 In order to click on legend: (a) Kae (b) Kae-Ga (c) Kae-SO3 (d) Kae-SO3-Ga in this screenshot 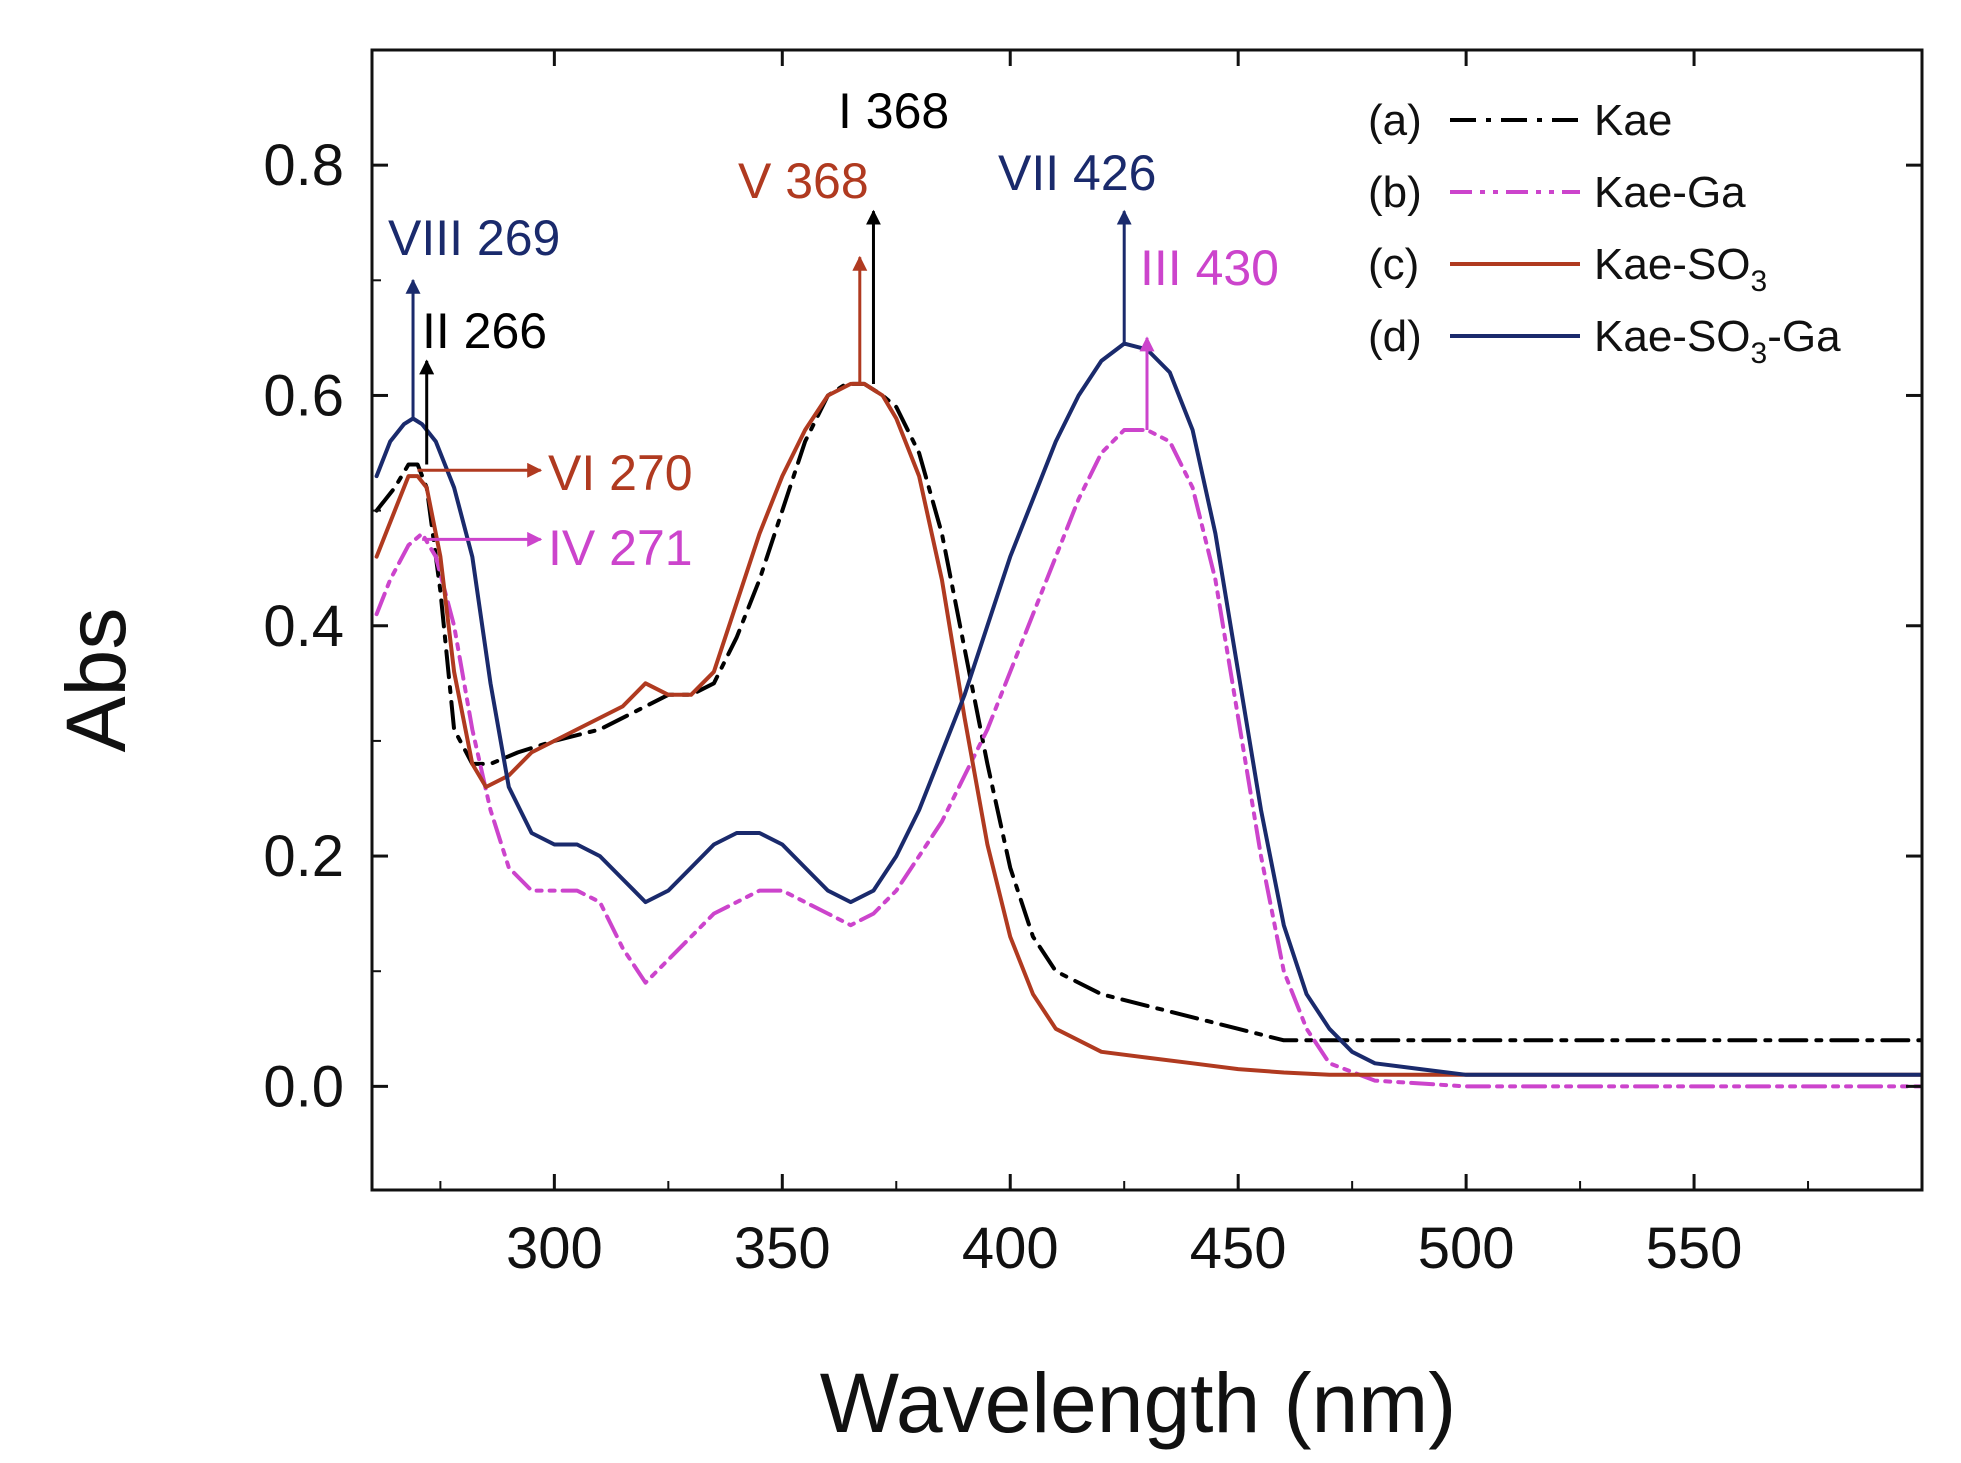, I will do `click(1604, 233)`.